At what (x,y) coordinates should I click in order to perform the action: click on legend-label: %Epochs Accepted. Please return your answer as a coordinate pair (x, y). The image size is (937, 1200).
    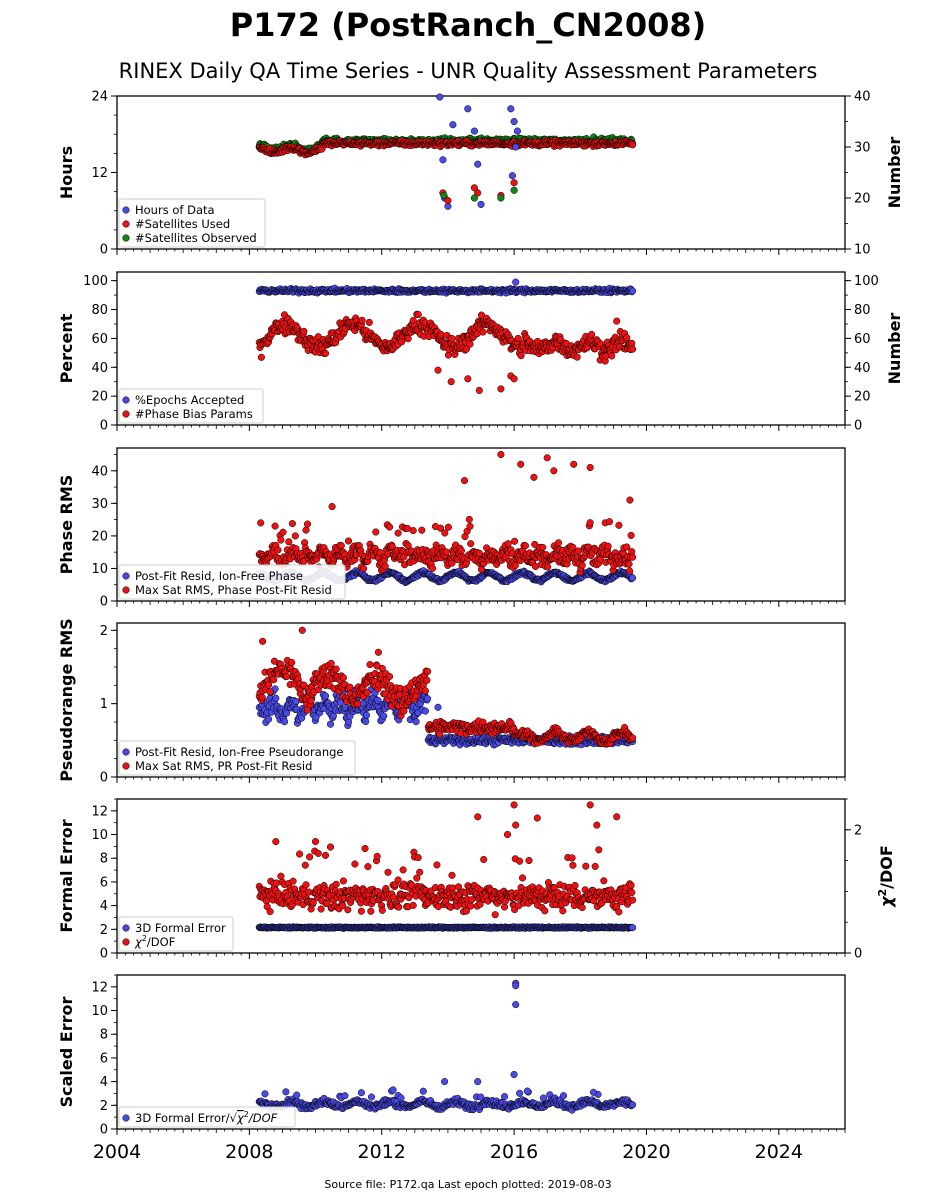
    Looking at the image, I should click on (189, 400).